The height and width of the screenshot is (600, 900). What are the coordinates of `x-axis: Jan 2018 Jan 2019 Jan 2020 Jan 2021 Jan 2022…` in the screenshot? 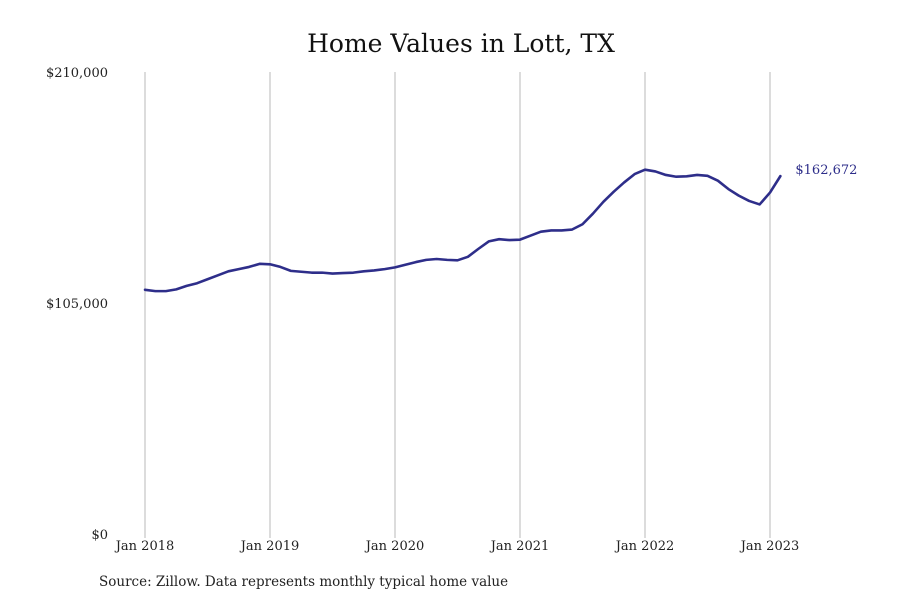 It's located at (457, 546).